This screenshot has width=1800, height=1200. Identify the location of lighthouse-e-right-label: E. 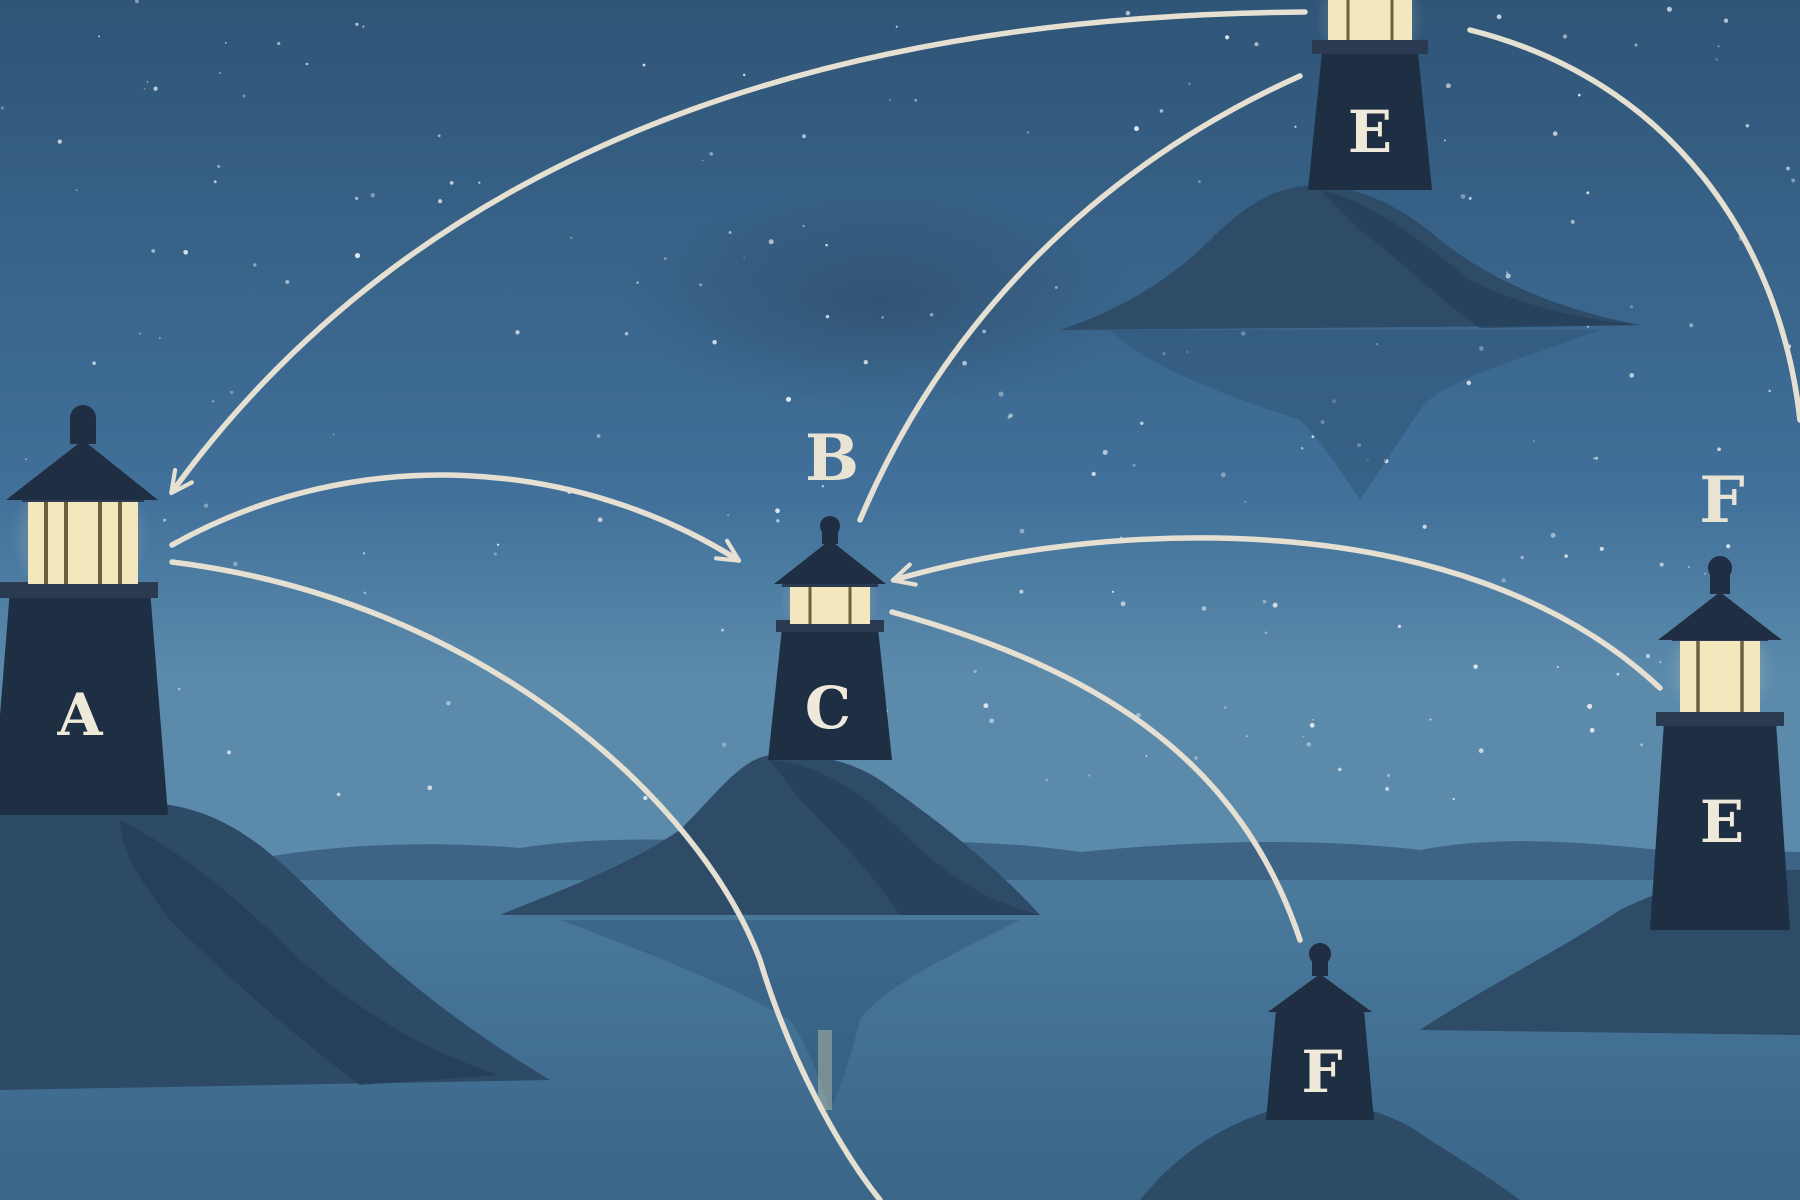
(1722, 822).